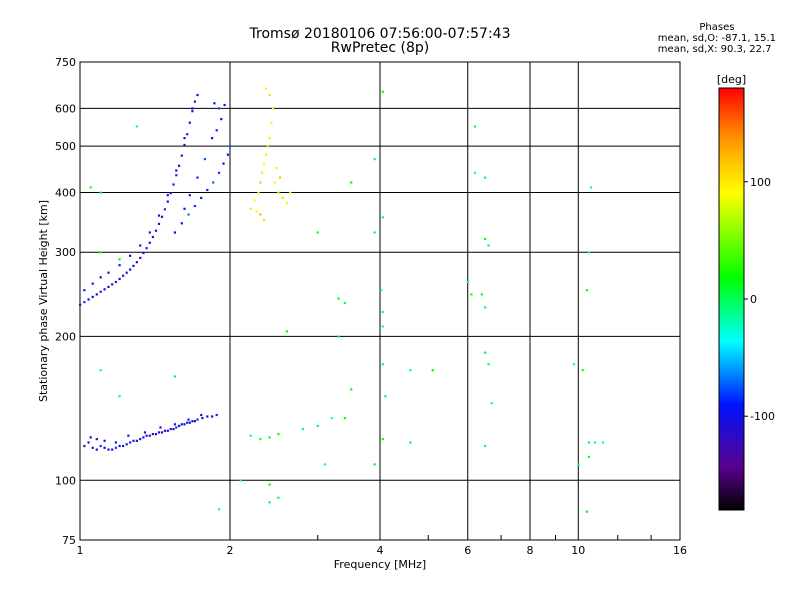  What do you see at coordinates (65, 108) in the screenshot?
I see `y-tick-label: 600` at bounding box center [65, 108].